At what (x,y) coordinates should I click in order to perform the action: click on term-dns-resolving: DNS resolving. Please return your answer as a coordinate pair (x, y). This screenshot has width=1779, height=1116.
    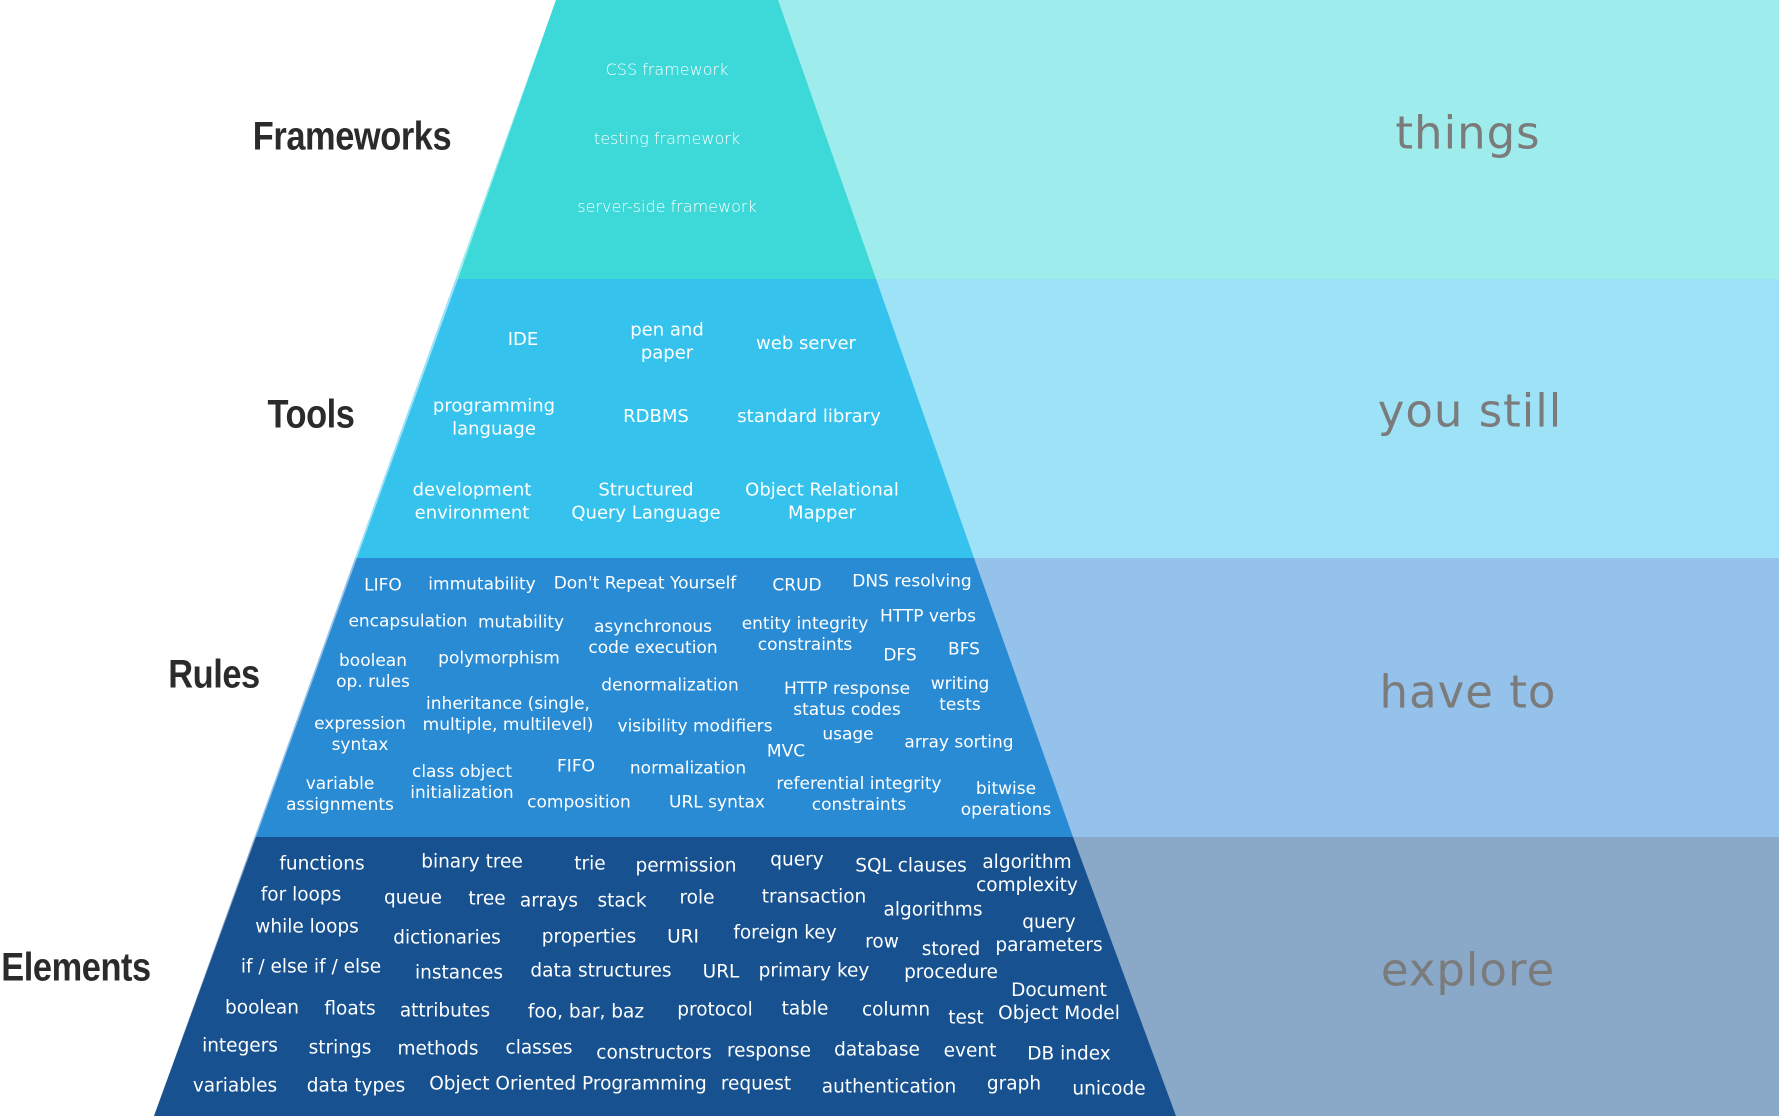
    Looking at the image, I should click on (912, 581).